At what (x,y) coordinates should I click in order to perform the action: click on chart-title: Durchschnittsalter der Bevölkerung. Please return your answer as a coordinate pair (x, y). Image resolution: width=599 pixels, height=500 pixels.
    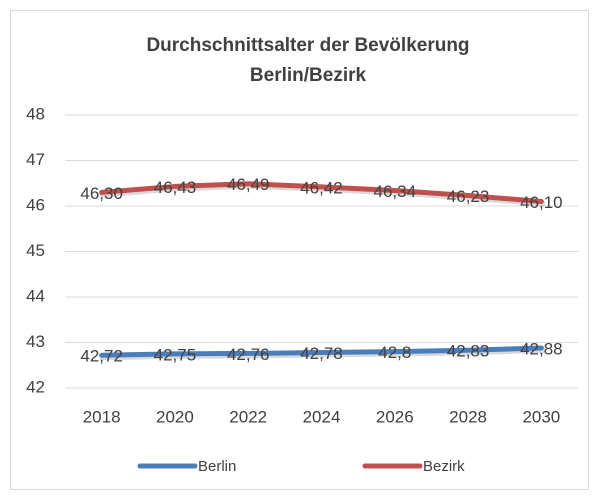
    Looking at the image, I should click on (307, 45).